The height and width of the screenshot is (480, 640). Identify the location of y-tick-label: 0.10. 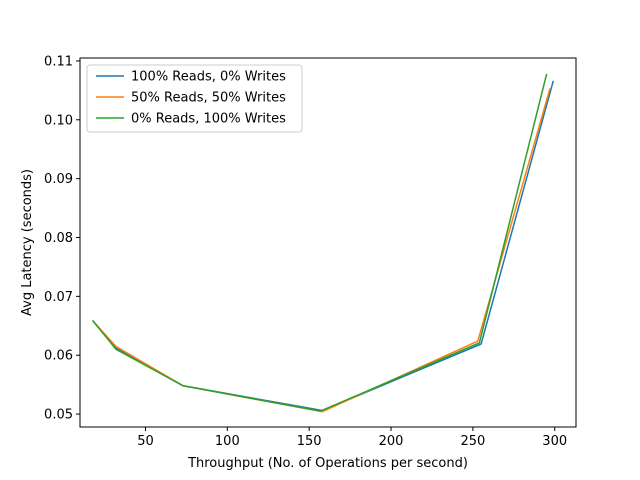
(58, 120).